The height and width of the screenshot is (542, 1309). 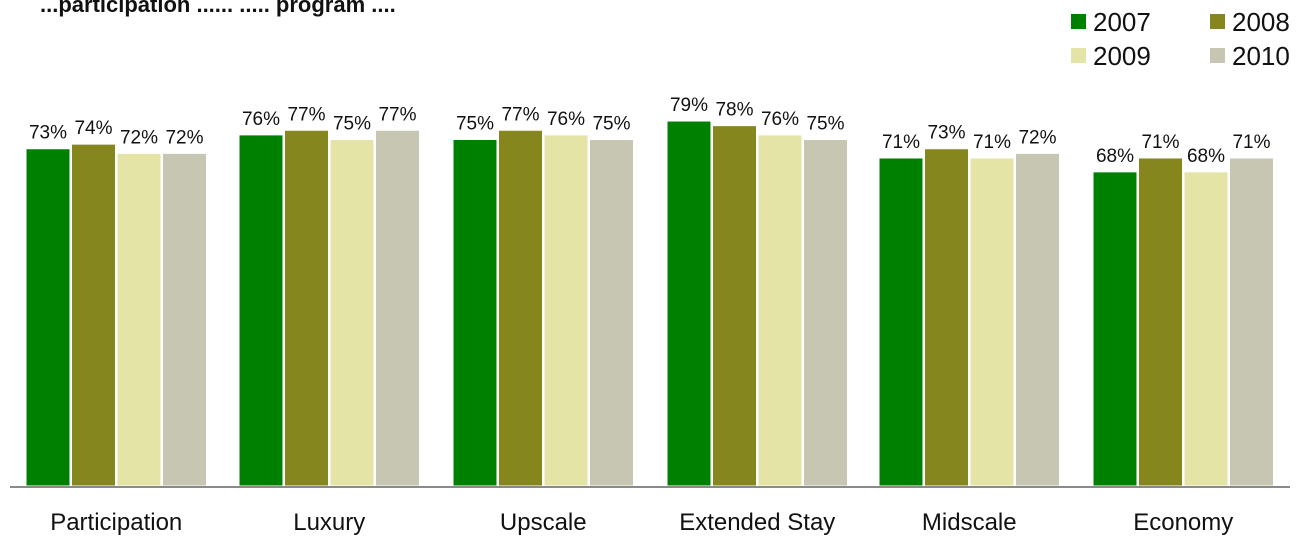 I want to click on bar-2010-luxury, so click(x=397, y=308).